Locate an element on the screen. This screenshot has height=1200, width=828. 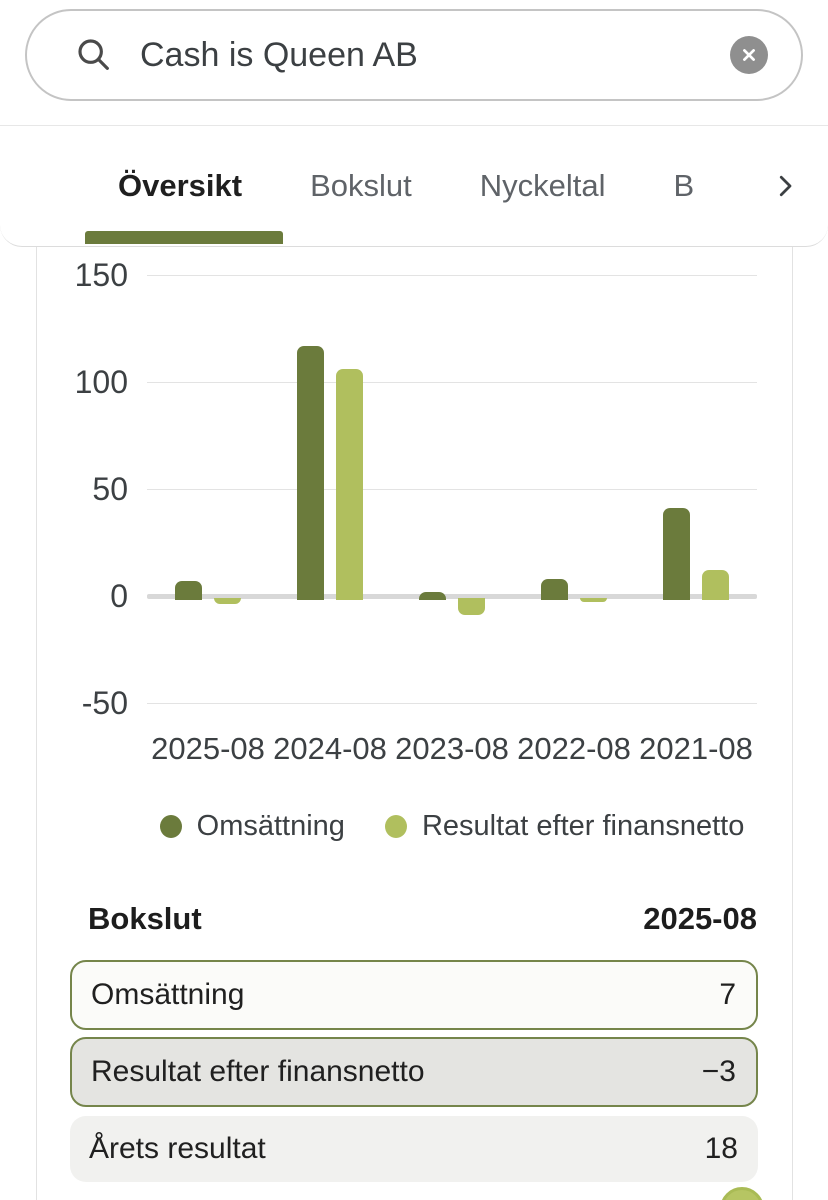
legend-label: Omsättning is located at coordinates (270, 825).